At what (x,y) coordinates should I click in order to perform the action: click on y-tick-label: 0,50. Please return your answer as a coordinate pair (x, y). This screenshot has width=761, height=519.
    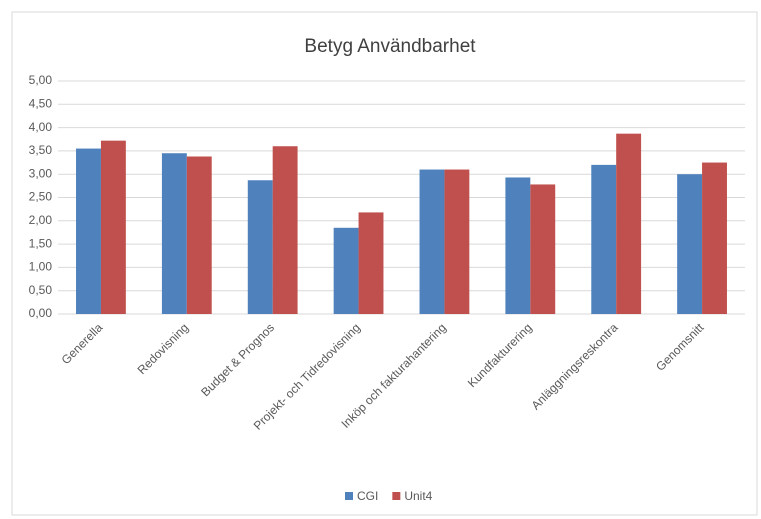
    Looking at the image, I should click on (41, 290).